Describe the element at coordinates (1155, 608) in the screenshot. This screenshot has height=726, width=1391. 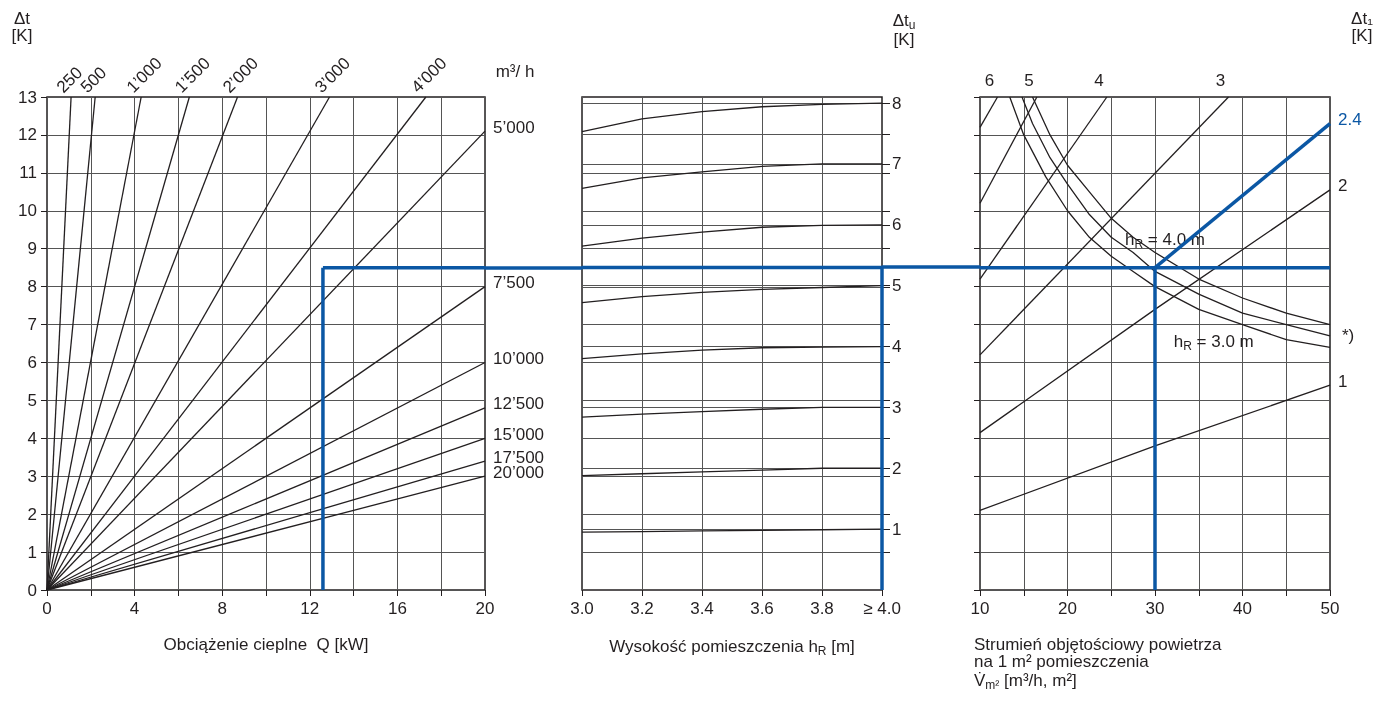
I see `x-tick-label: 30` at that location.